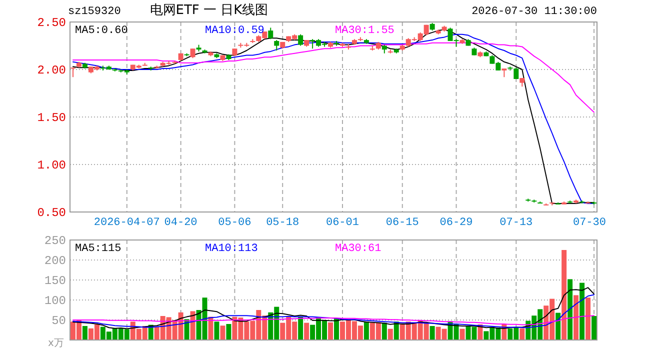 The width and height of the screenshot is (660, 360). What do you see at coordinates (55, 301) in the screenshot?
I see `y-tick-label: 100` at bounding box center [55, 301].